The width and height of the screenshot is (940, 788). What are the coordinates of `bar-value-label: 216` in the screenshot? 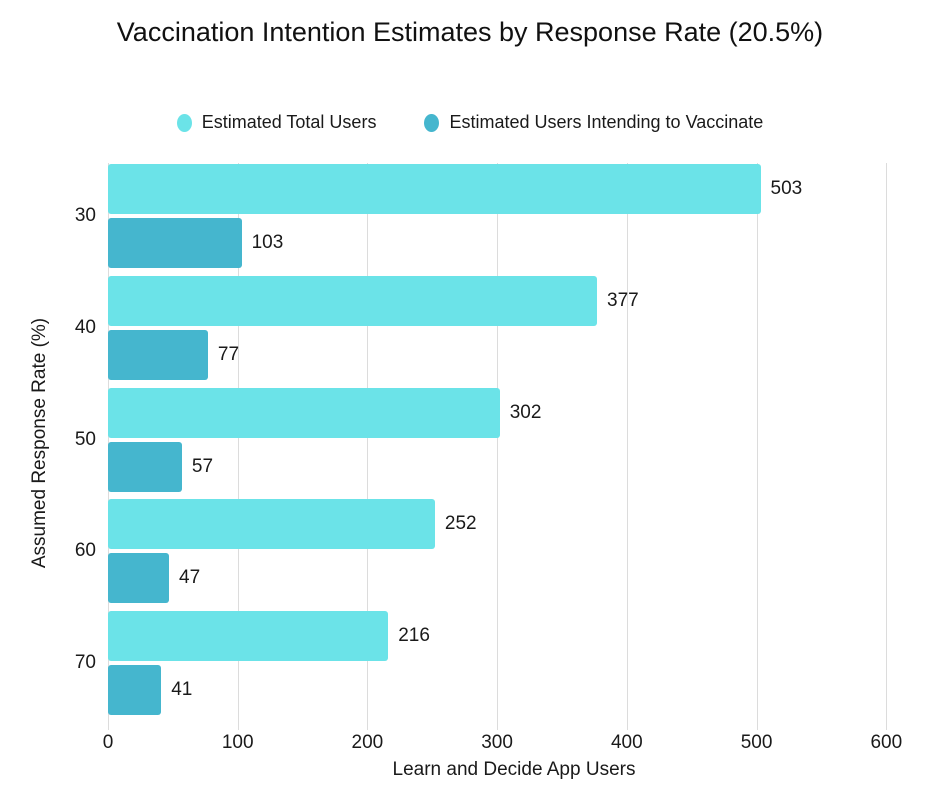 It's located at (414, 636).